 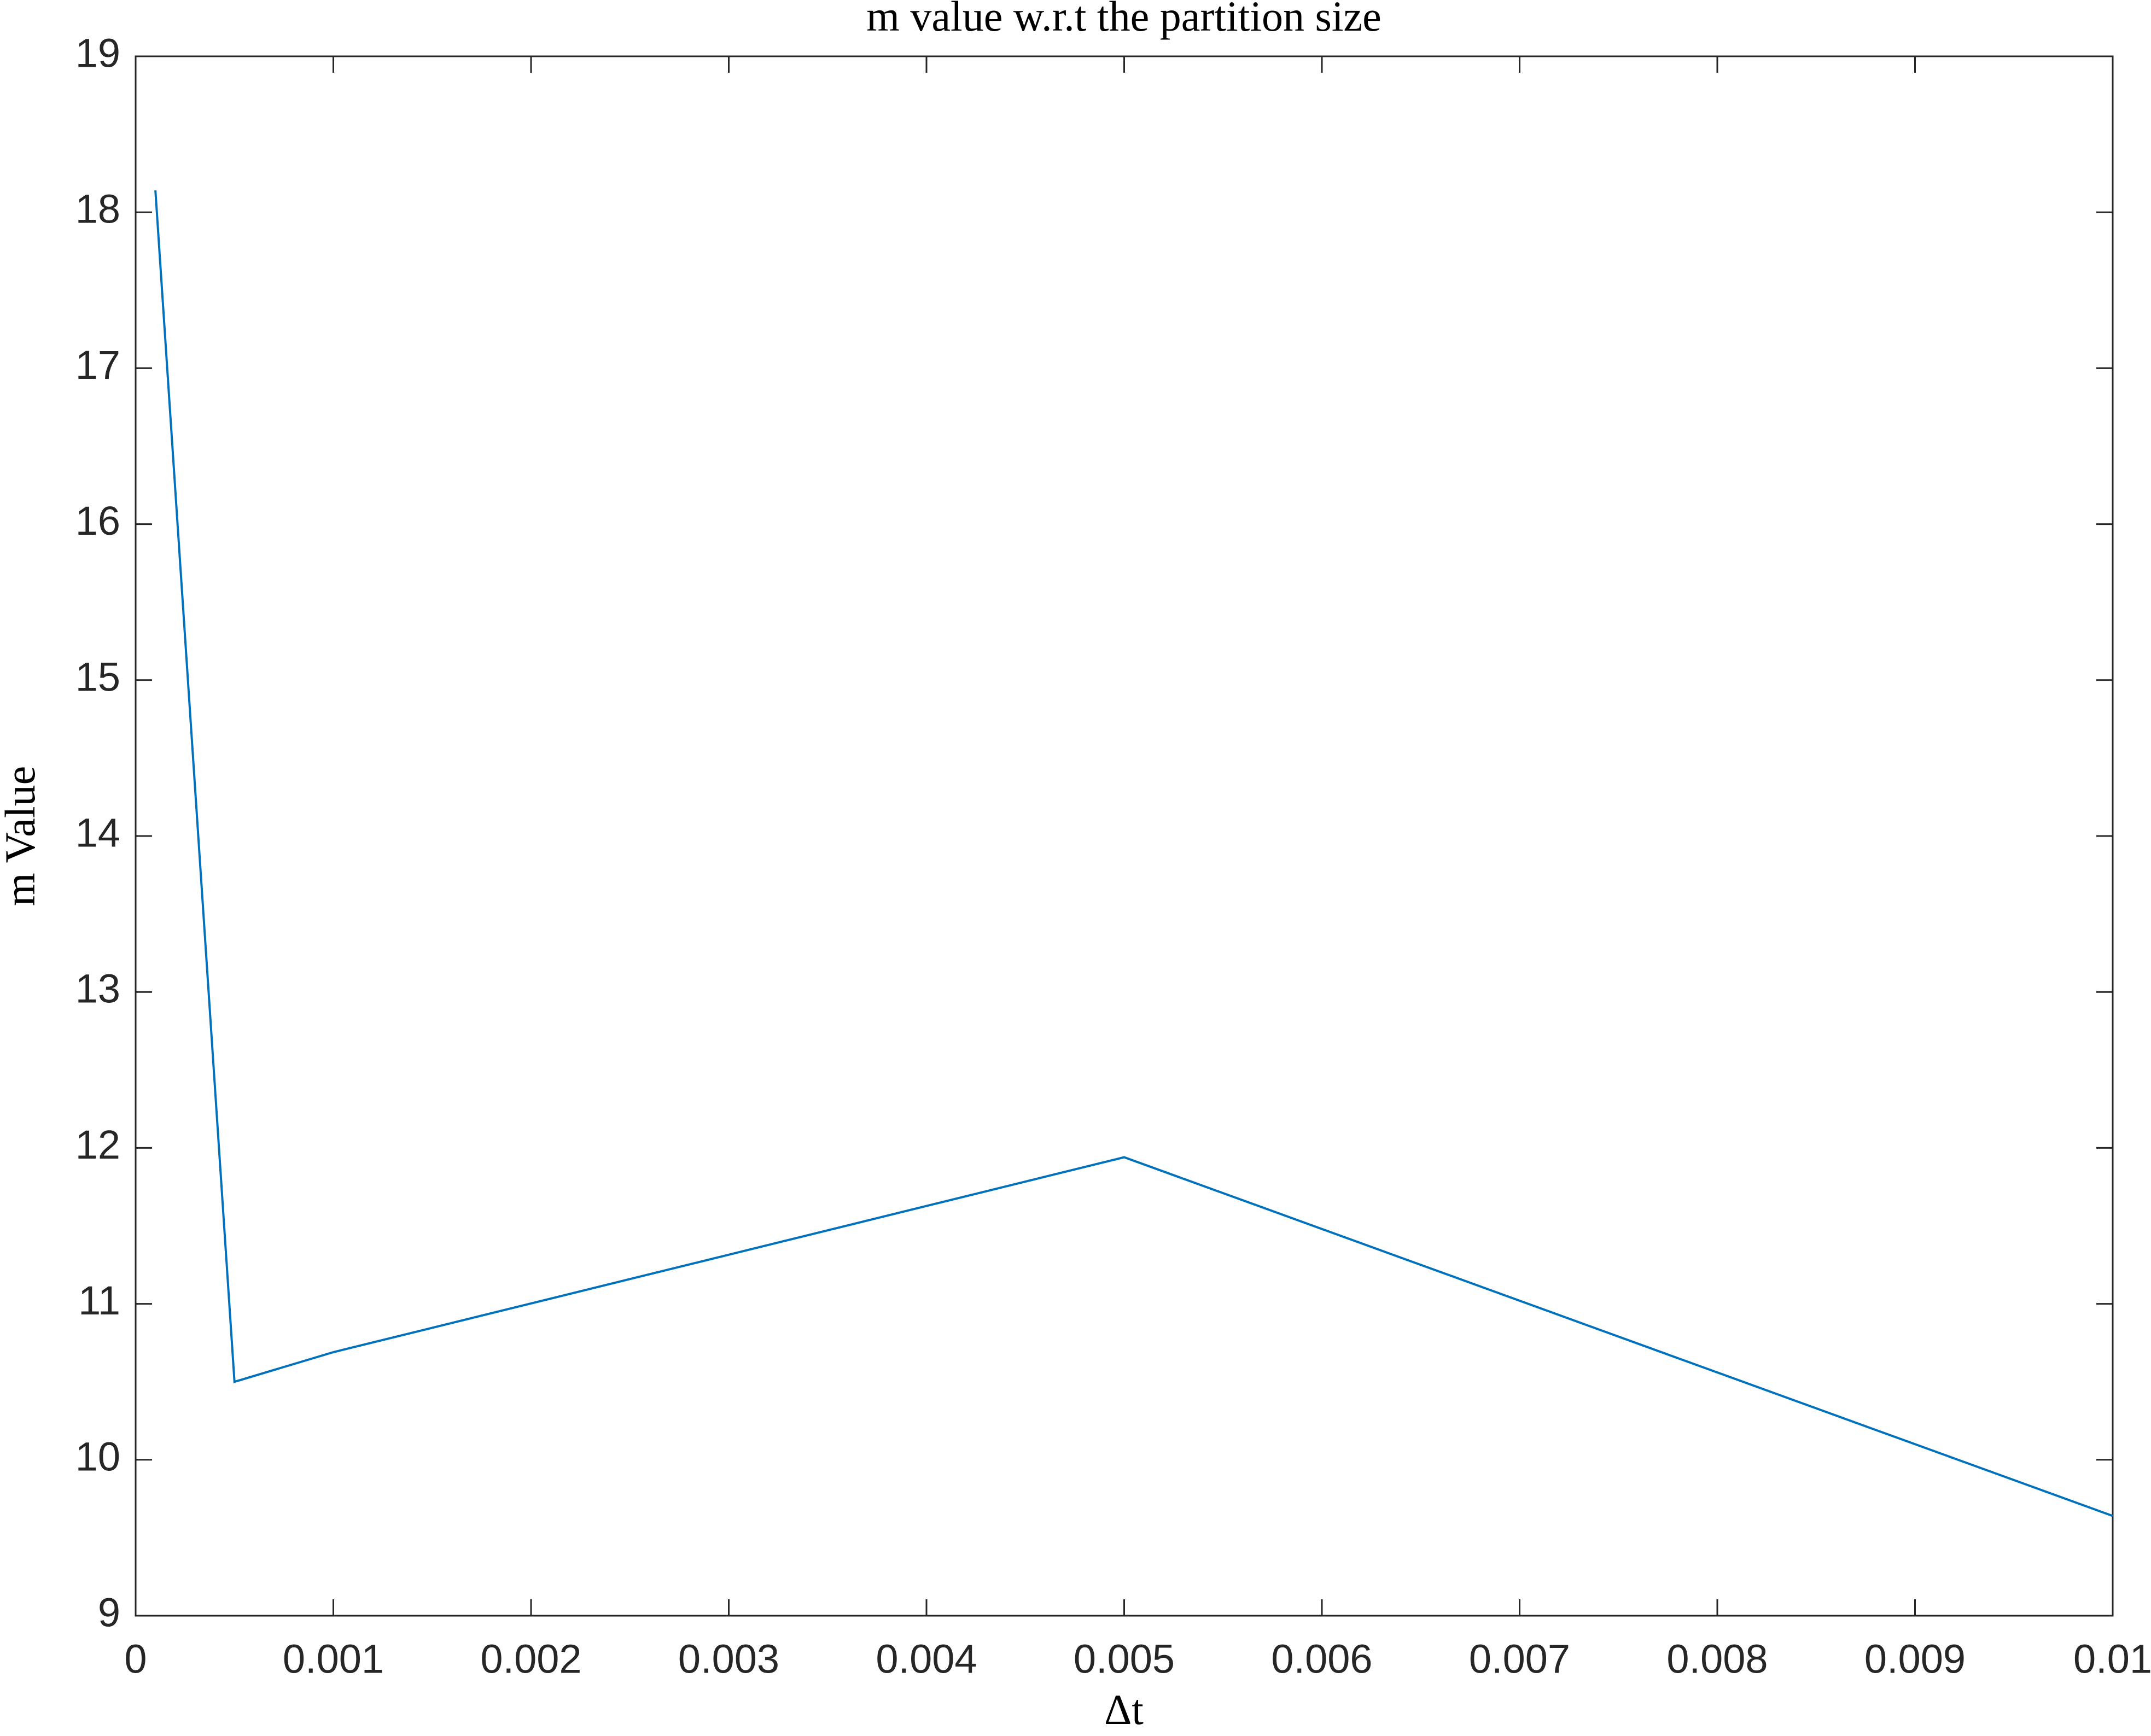 I want to click on y-tick-label: 15, so click(x=98, y=676).